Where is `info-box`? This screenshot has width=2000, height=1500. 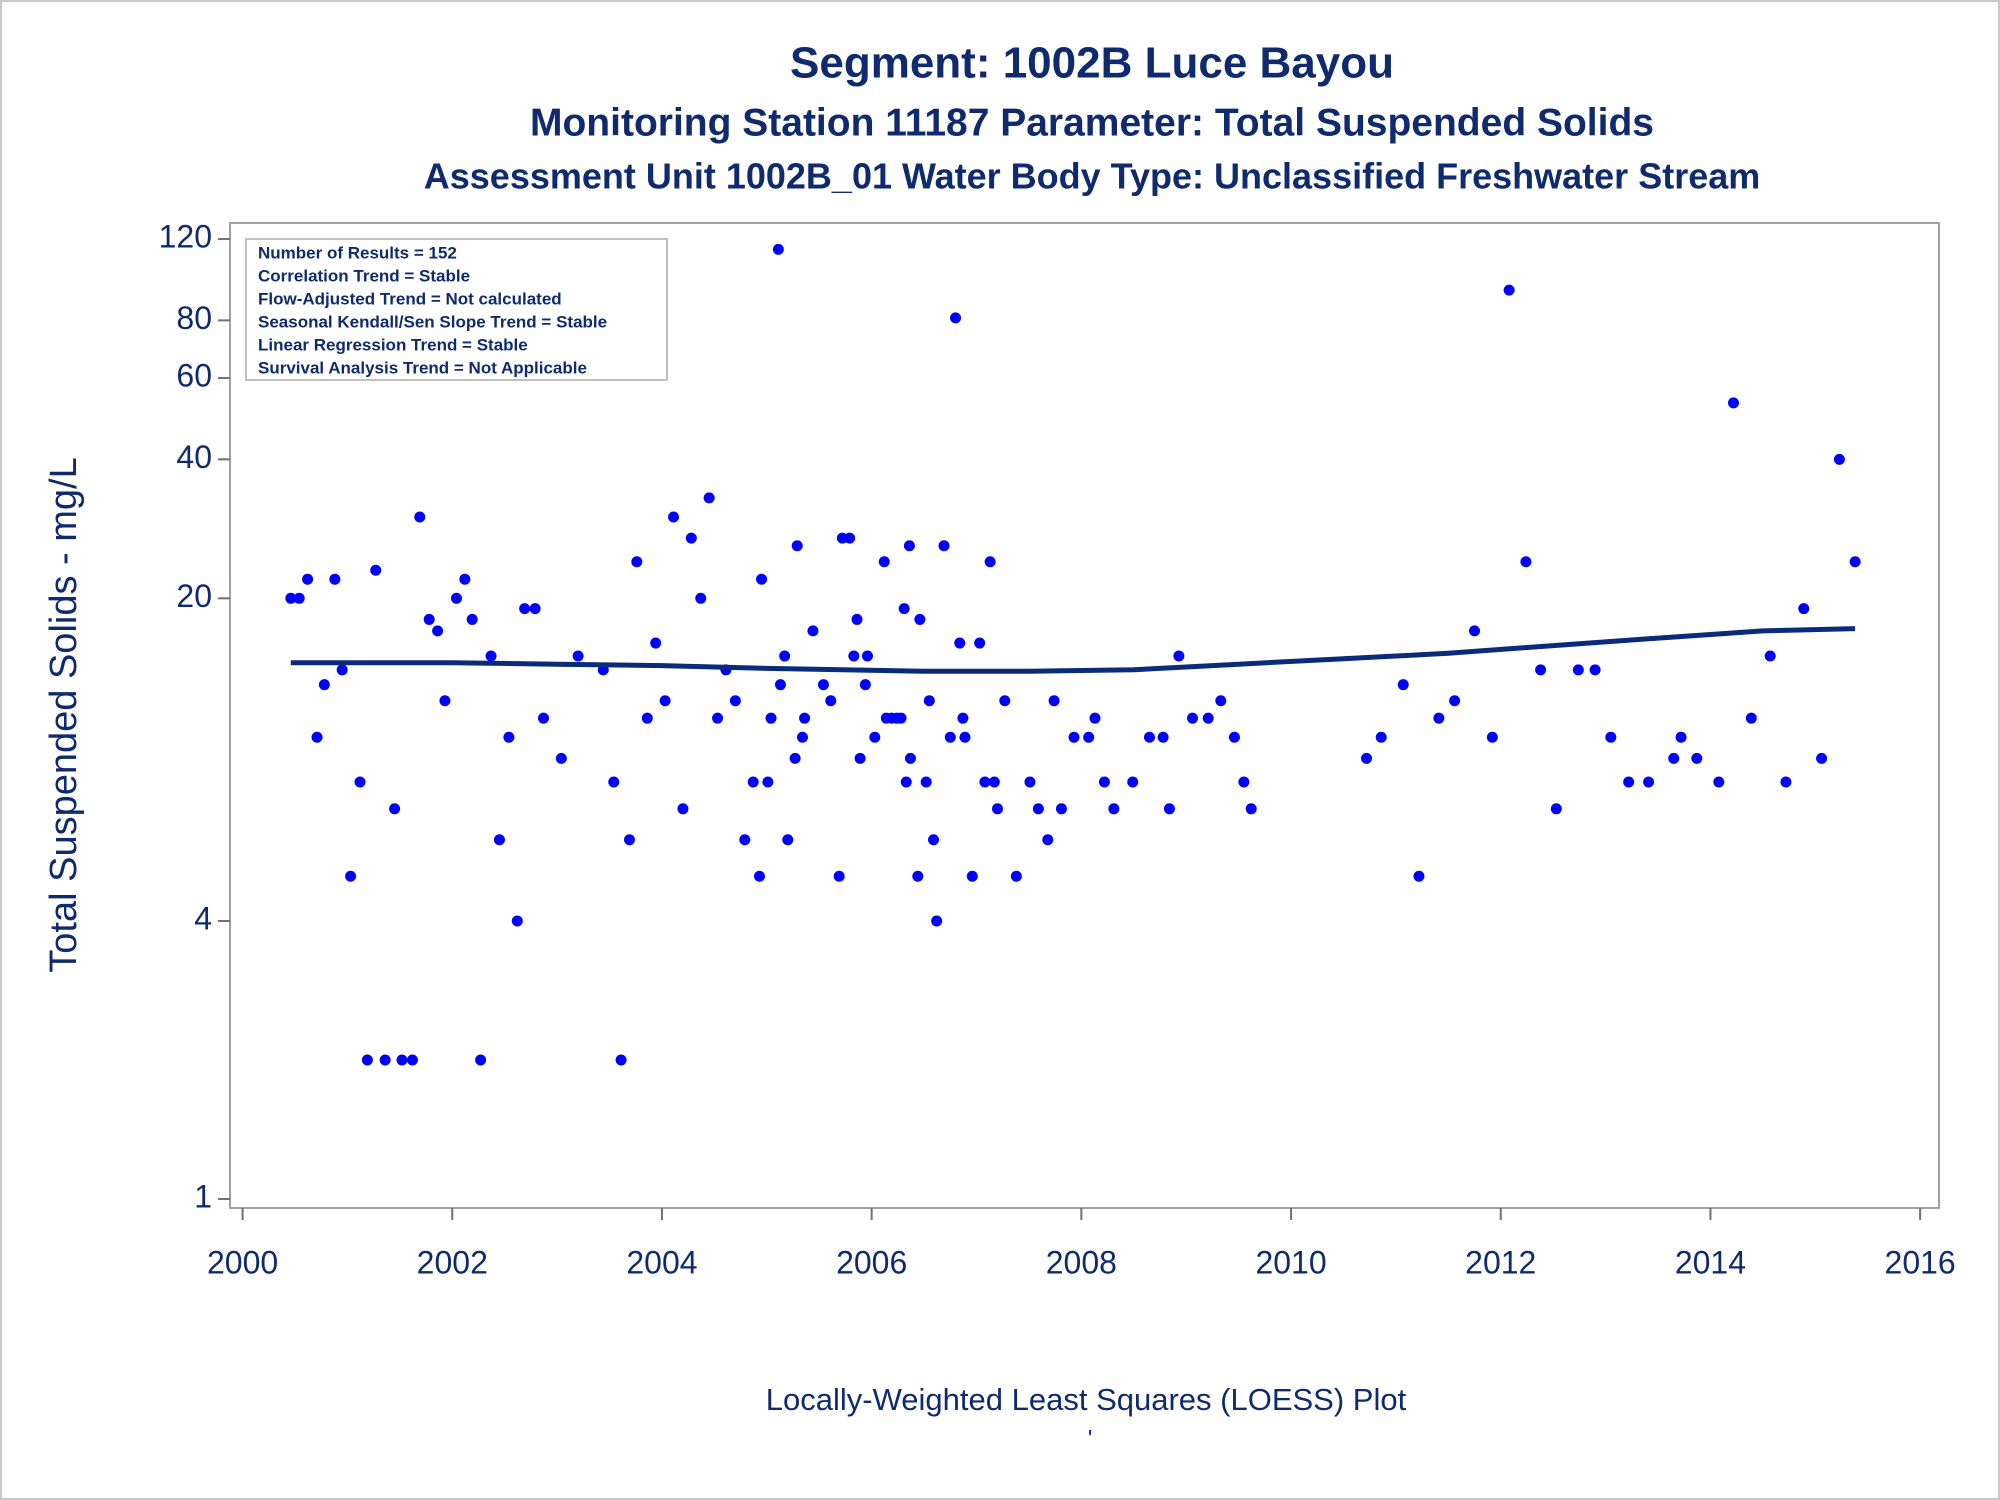 info-box is located at coordinates (456, 309).